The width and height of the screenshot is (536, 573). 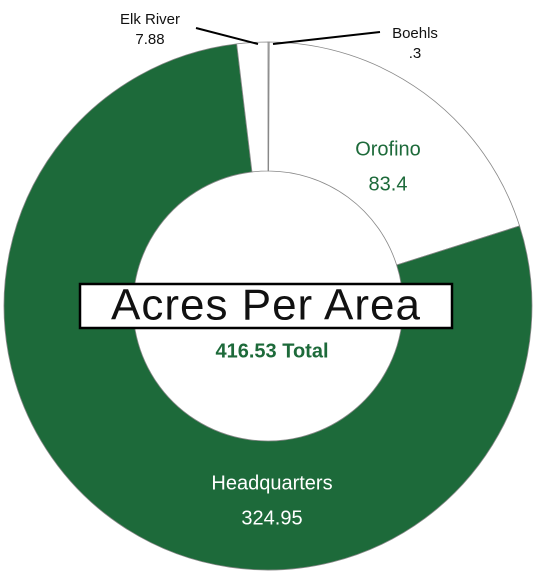 I want to click on slice-label: Elk River, so click(x=150, y=19).